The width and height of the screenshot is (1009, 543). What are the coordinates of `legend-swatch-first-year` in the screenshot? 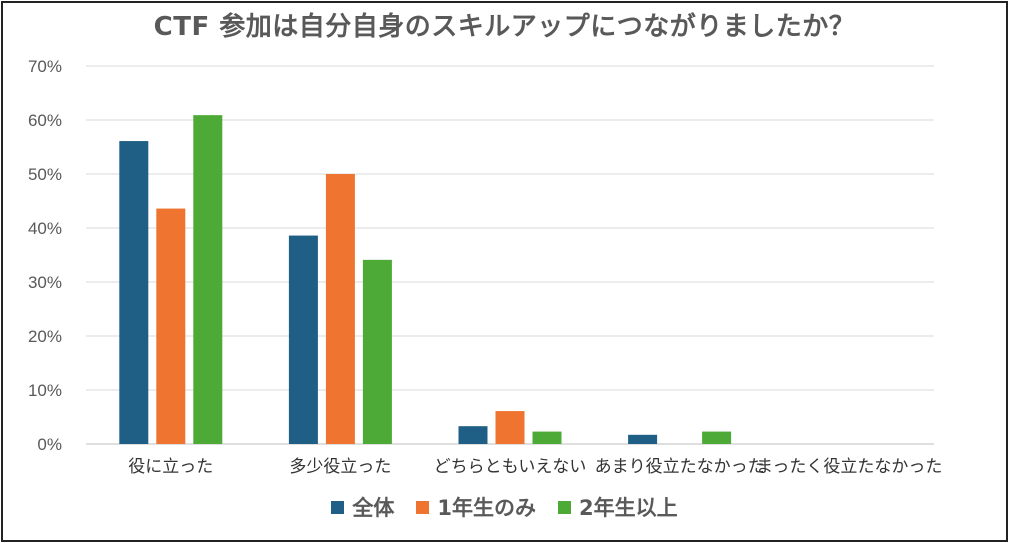 It's located at (423, 507).